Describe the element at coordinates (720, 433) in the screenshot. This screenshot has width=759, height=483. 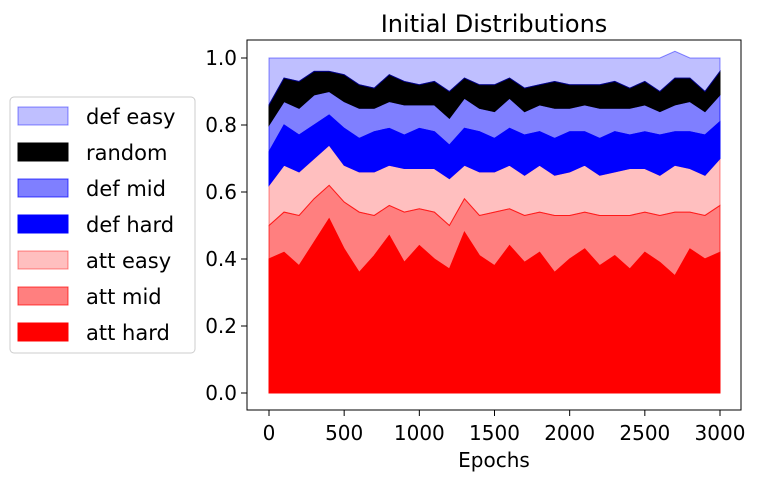
I see `x-tick-label: 3000` at that location.